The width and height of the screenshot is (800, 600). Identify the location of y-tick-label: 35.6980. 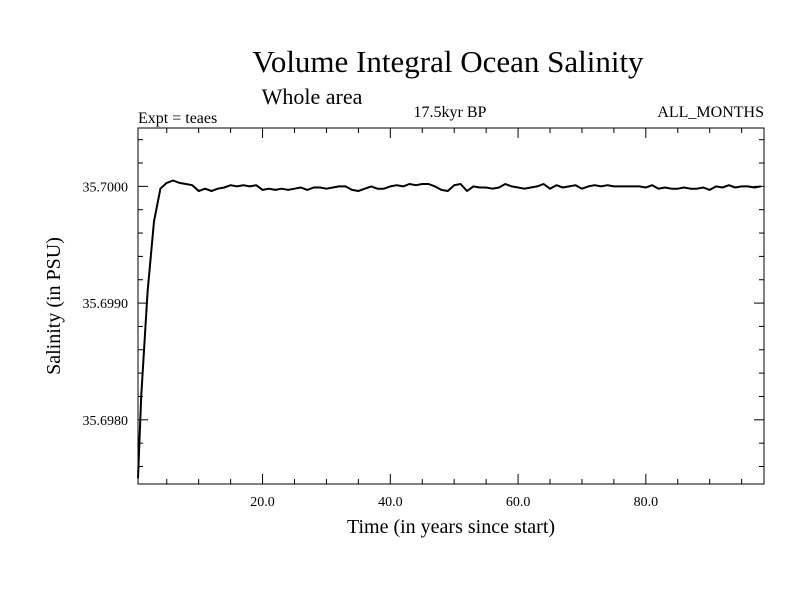
(106, 421).